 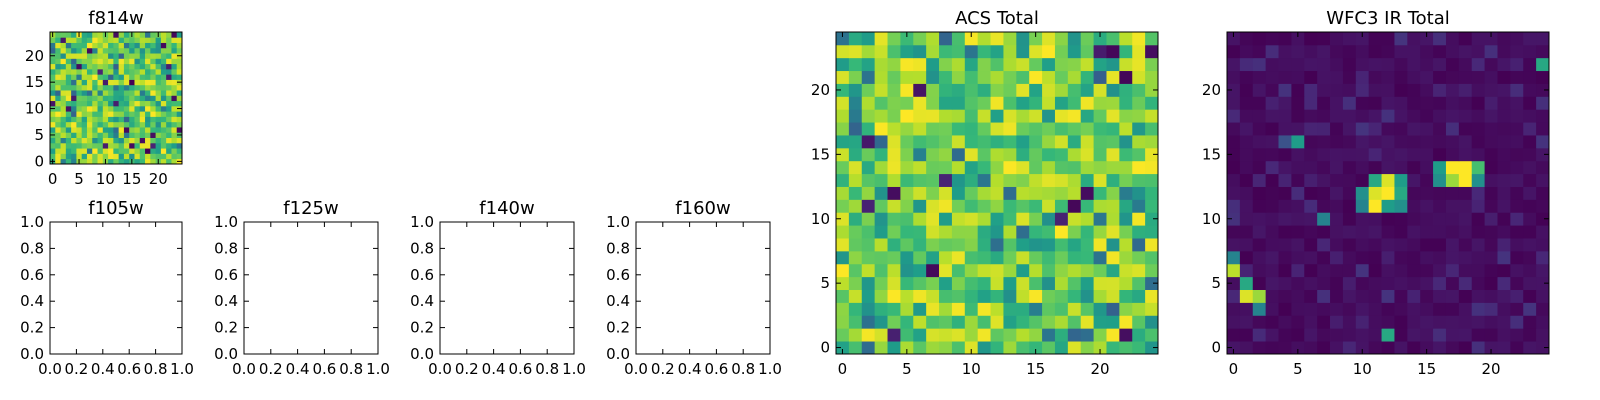 What do you see at coordinates (50, 369) in the screenshot?
I see `x-tick-label: 0.0` at bounding box center [50, 369].